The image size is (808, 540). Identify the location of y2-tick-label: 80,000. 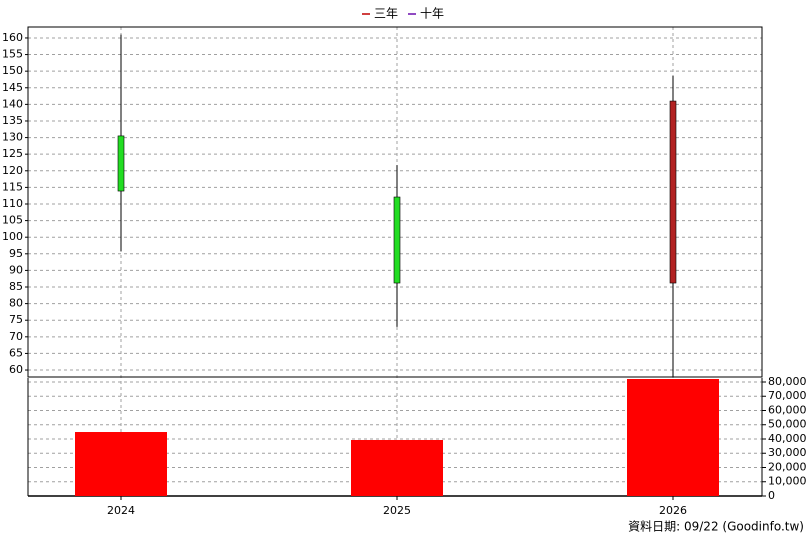
(787, 381).